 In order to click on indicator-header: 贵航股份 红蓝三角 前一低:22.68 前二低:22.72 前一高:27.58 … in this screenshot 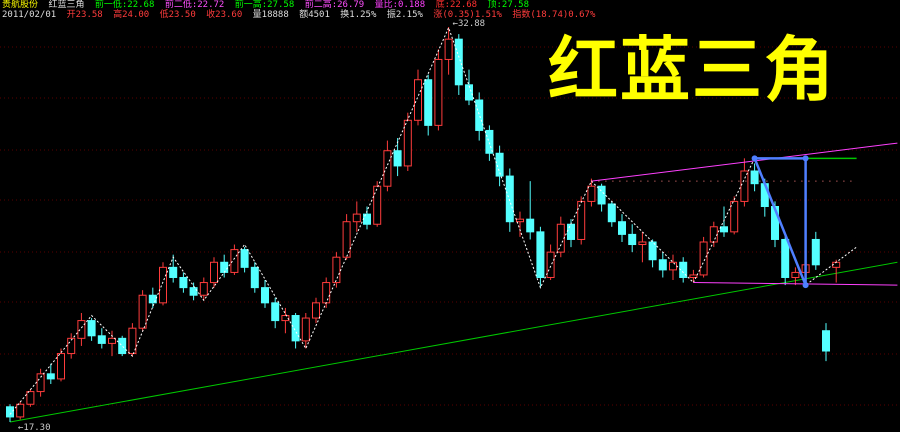, I will do `click(268, 5)`.